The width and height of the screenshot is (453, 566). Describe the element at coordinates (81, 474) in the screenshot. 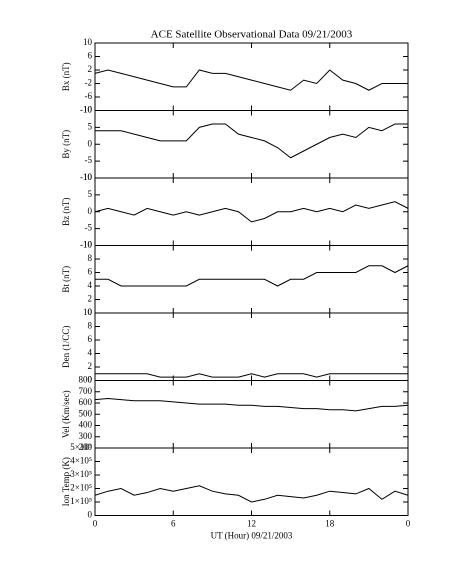

I see `y-tick-label: 3×10⁵` at that location.